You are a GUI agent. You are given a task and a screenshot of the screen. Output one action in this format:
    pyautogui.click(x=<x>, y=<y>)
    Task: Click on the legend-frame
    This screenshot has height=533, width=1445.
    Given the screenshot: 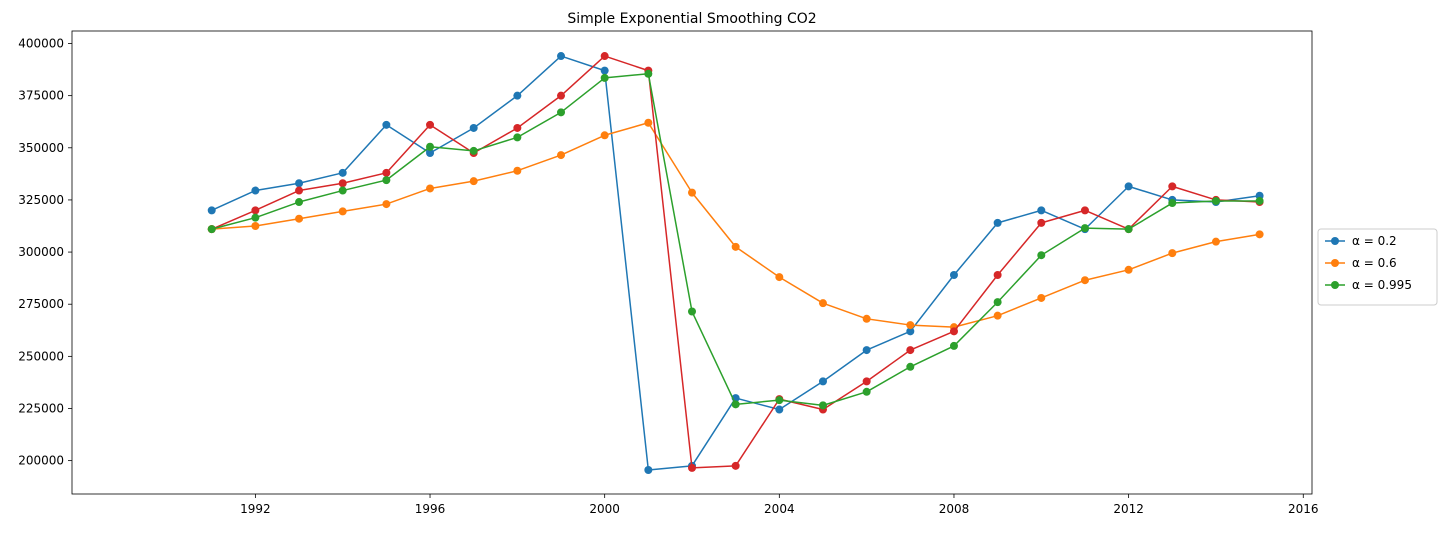 What is the action you would take?
    pyautogui.click(x=1377, y=267)
    